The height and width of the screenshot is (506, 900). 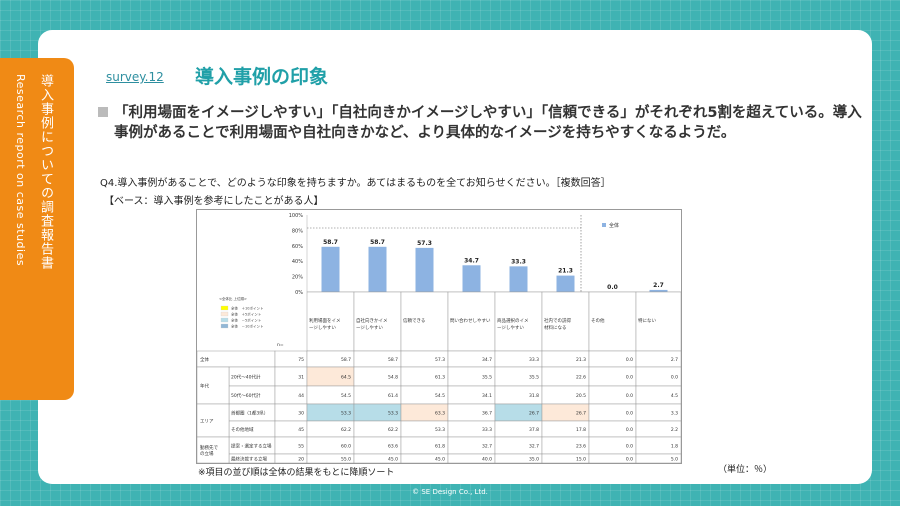 What do you see at coordinates (233, 298) in the screenshot?
I see `highlight-legend-title: <全体比 上位順>` at bounding box center [233, 298].